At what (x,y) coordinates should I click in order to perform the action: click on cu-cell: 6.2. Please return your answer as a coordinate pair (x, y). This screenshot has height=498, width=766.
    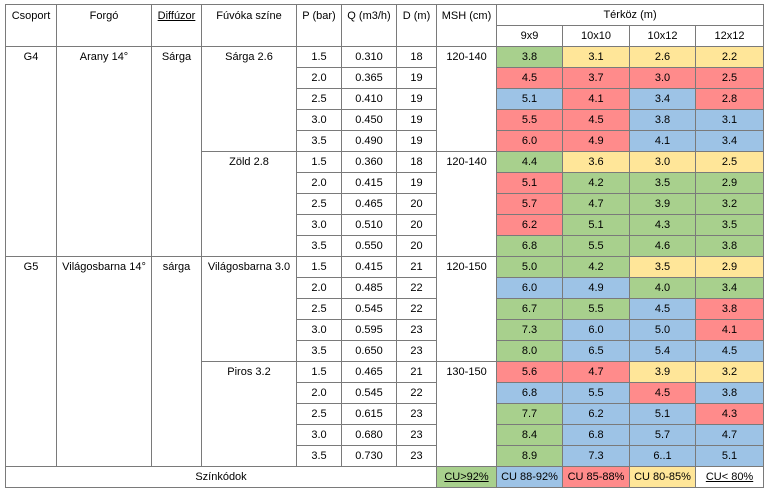
    Looking at the image, I should click on (529, 225).